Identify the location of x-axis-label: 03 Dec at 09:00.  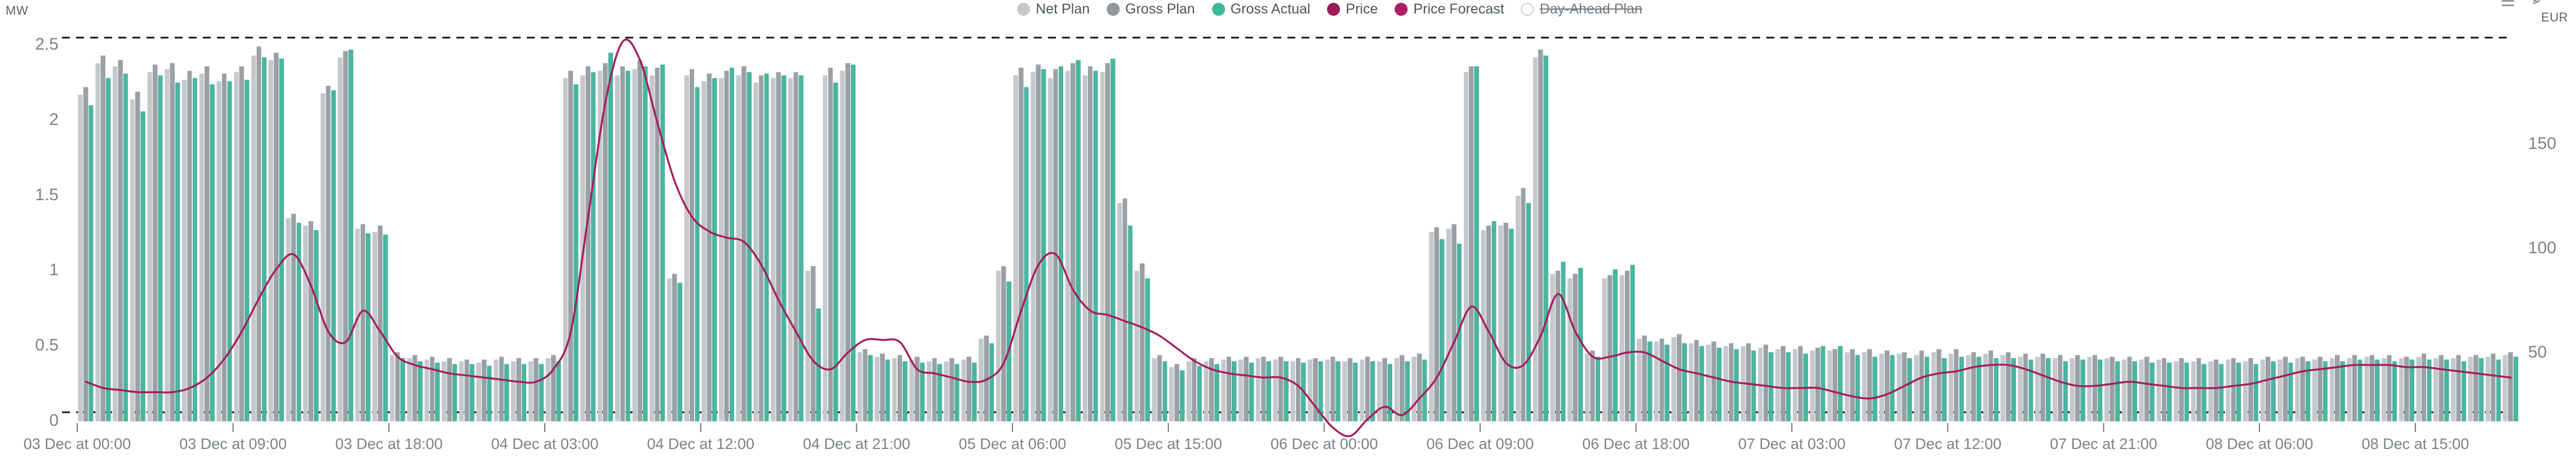
(233, 443).